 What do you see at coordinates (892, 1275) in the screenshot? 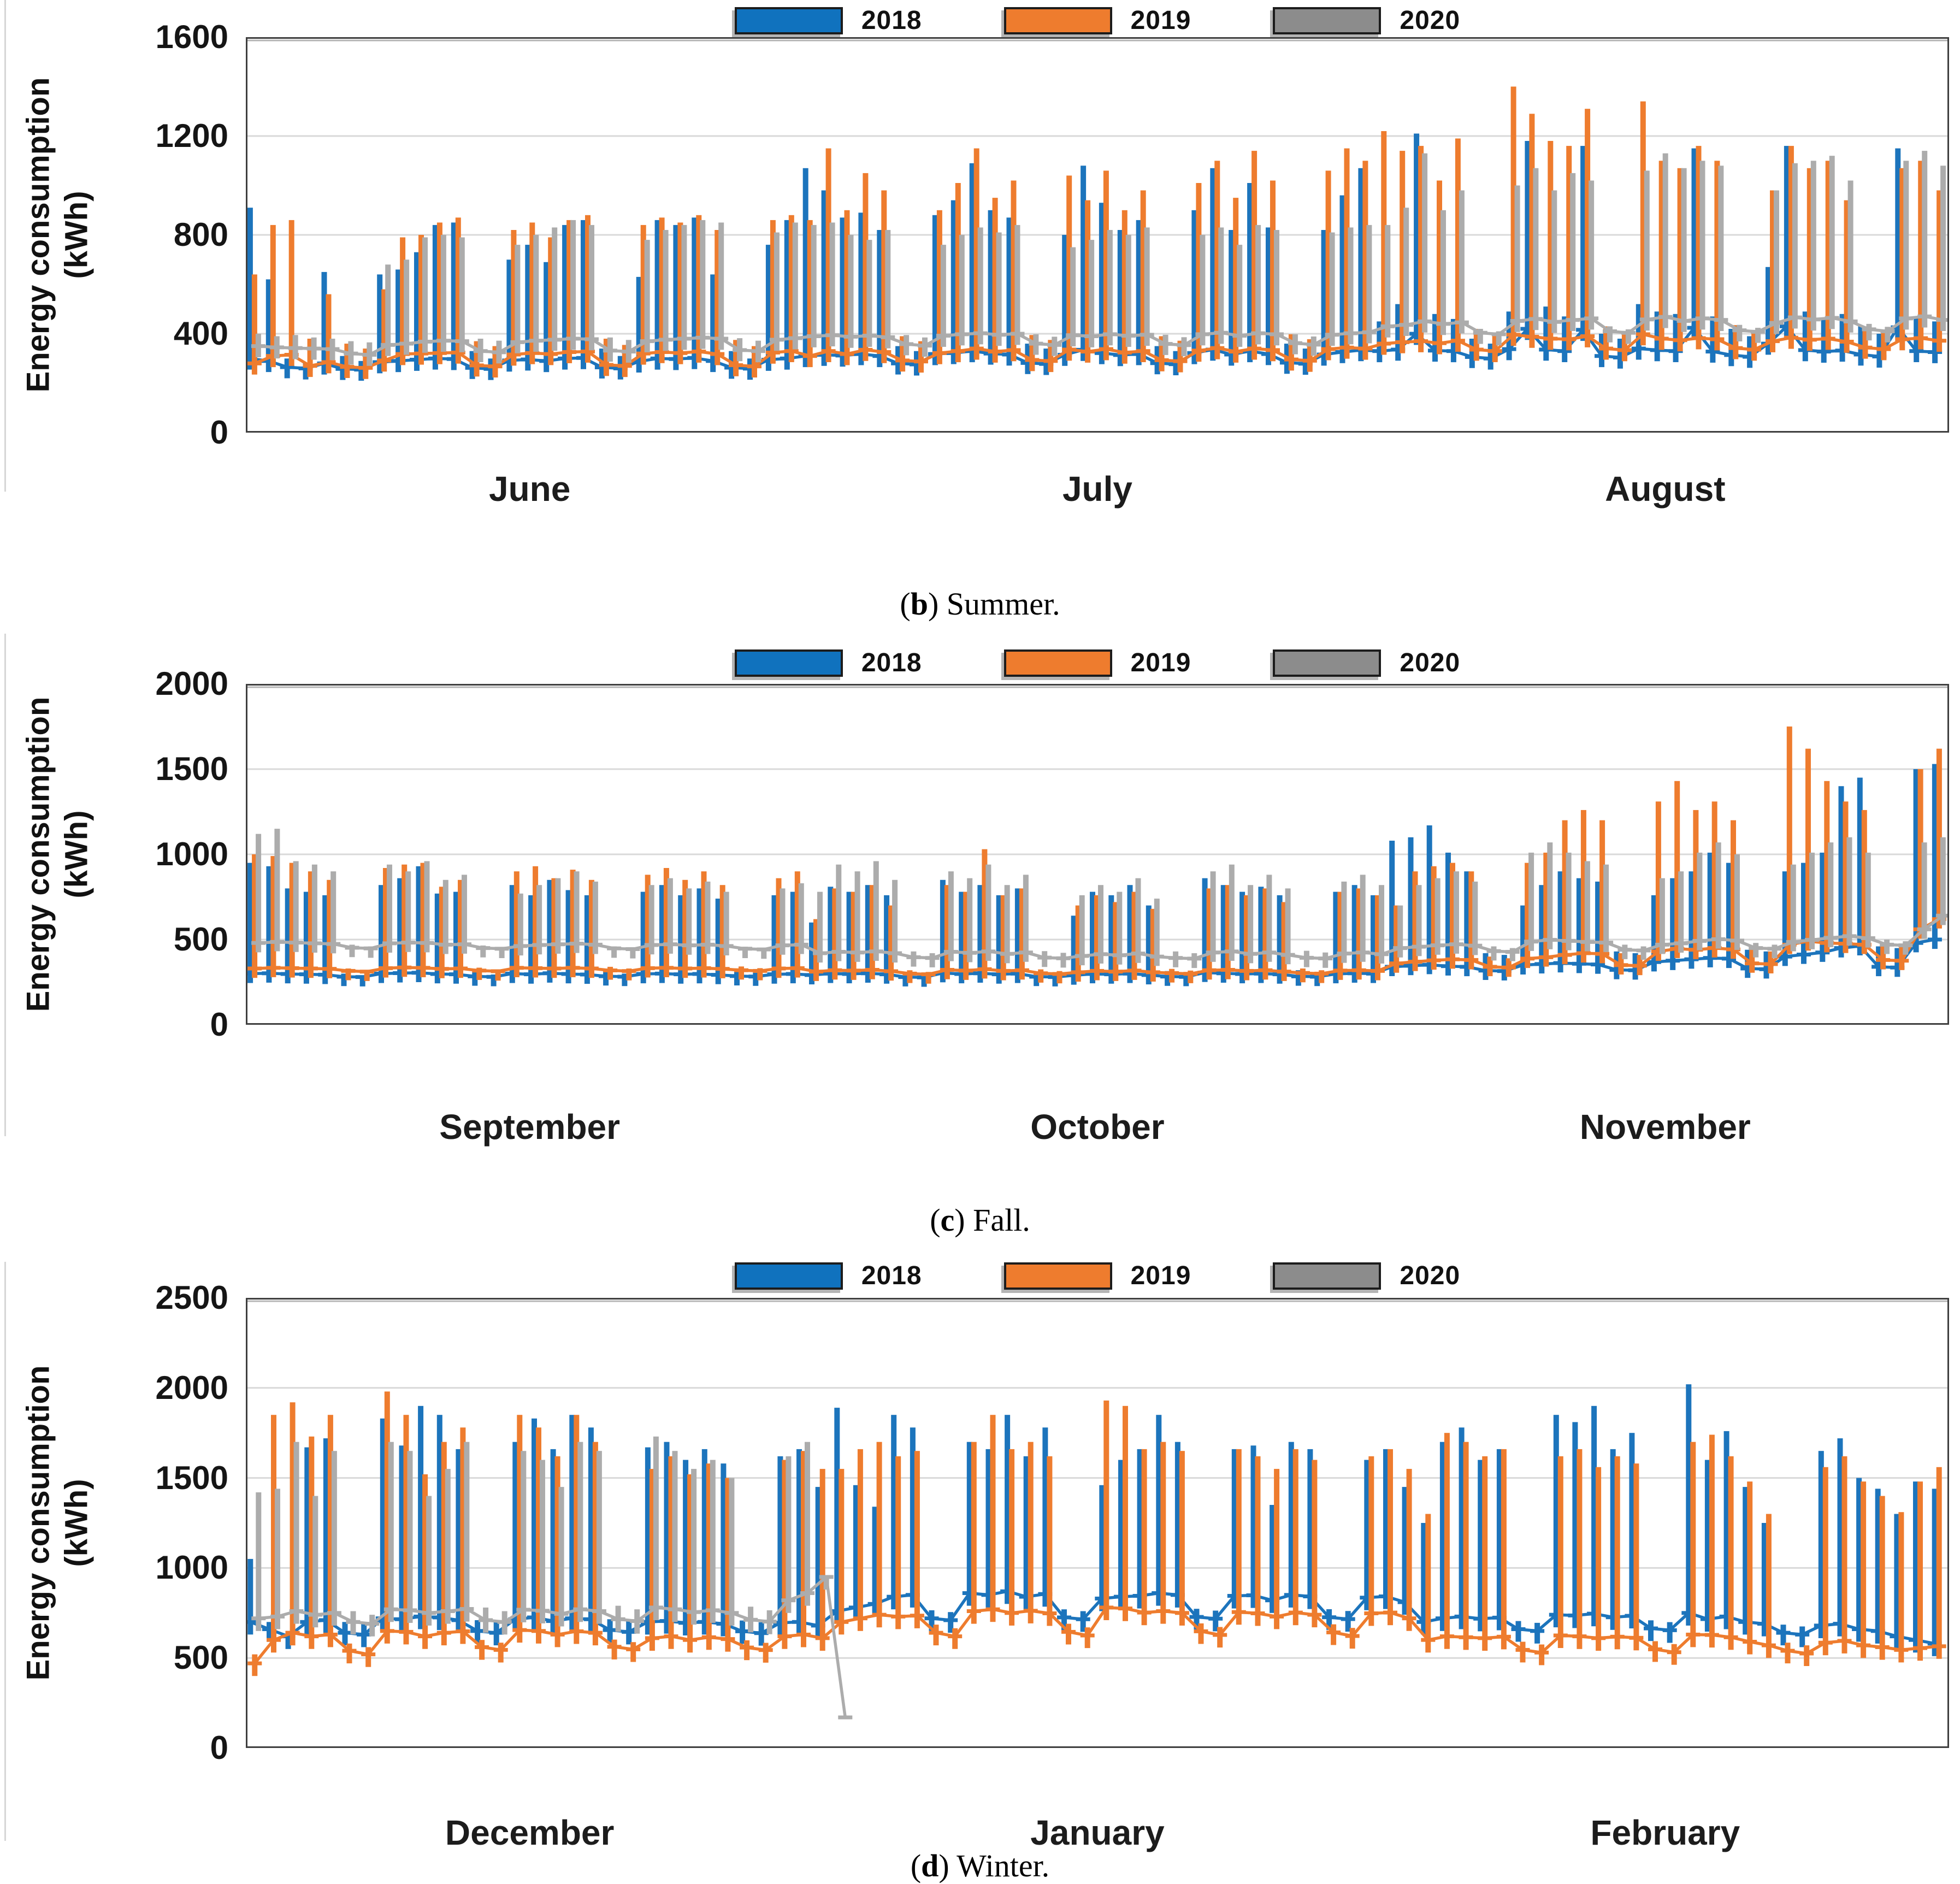
I see `legend-label-2018: 2018` at bounding box center [892, 1275].